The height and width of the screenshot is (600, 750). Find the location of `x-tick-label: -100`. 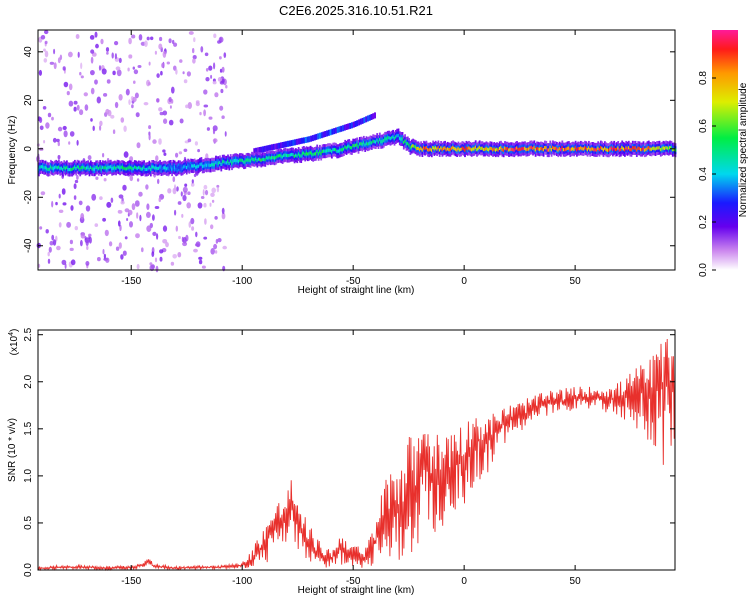

x-tick-label: -100 is located at coordinates (242, 581).